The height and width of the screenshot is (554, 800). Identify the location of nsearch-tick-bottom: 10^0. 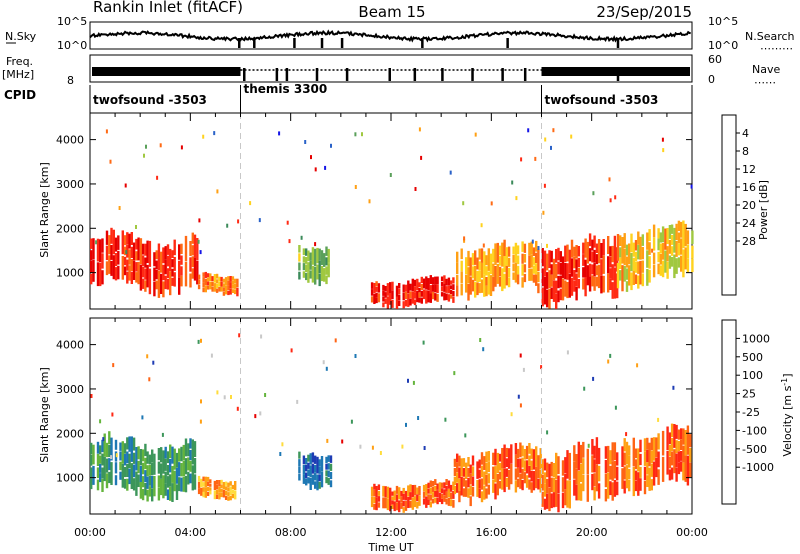
(723, 45).